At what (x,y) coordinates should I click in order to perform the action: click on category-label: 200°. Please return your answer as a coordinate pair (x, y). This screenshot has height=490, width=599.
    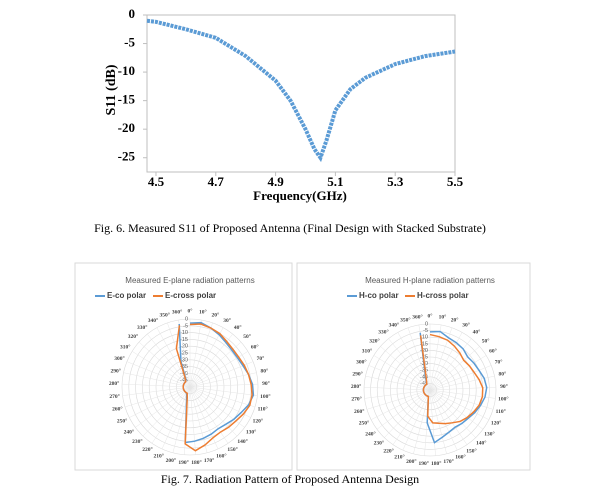
    Looking at the image, I should click on (171, 460).